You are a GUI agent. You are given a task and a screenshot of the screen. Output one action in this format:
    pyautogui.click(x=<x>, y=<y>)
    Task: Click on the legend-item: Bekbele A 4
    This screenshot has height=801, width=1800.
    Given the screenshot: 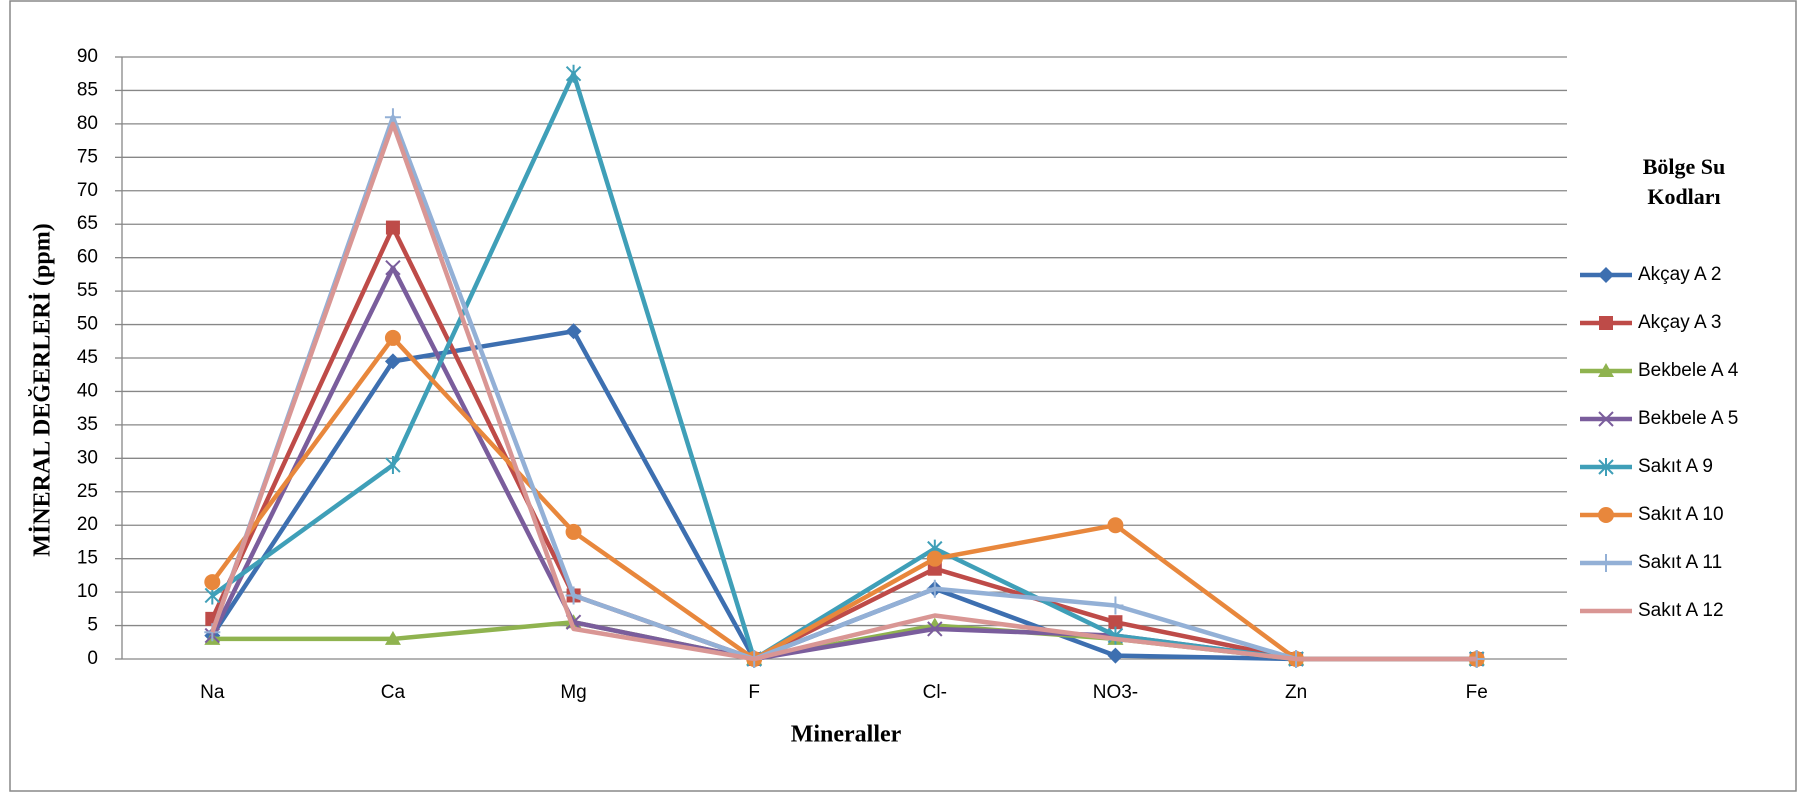 What is the action you would take?
    pyautogui.click(x=1659, y=370)
    